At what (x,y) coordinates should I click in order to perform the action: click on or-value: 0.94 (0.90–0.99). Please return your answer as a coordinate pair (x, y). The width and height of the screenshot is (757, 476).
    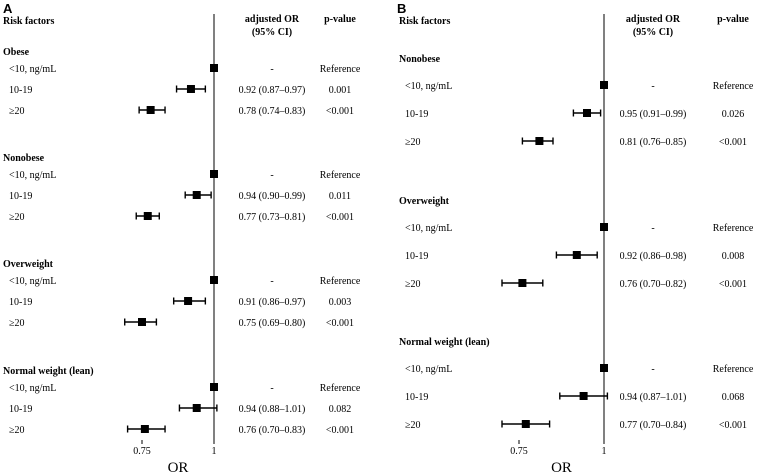
    Looking at the image, I should click on (272, 196).